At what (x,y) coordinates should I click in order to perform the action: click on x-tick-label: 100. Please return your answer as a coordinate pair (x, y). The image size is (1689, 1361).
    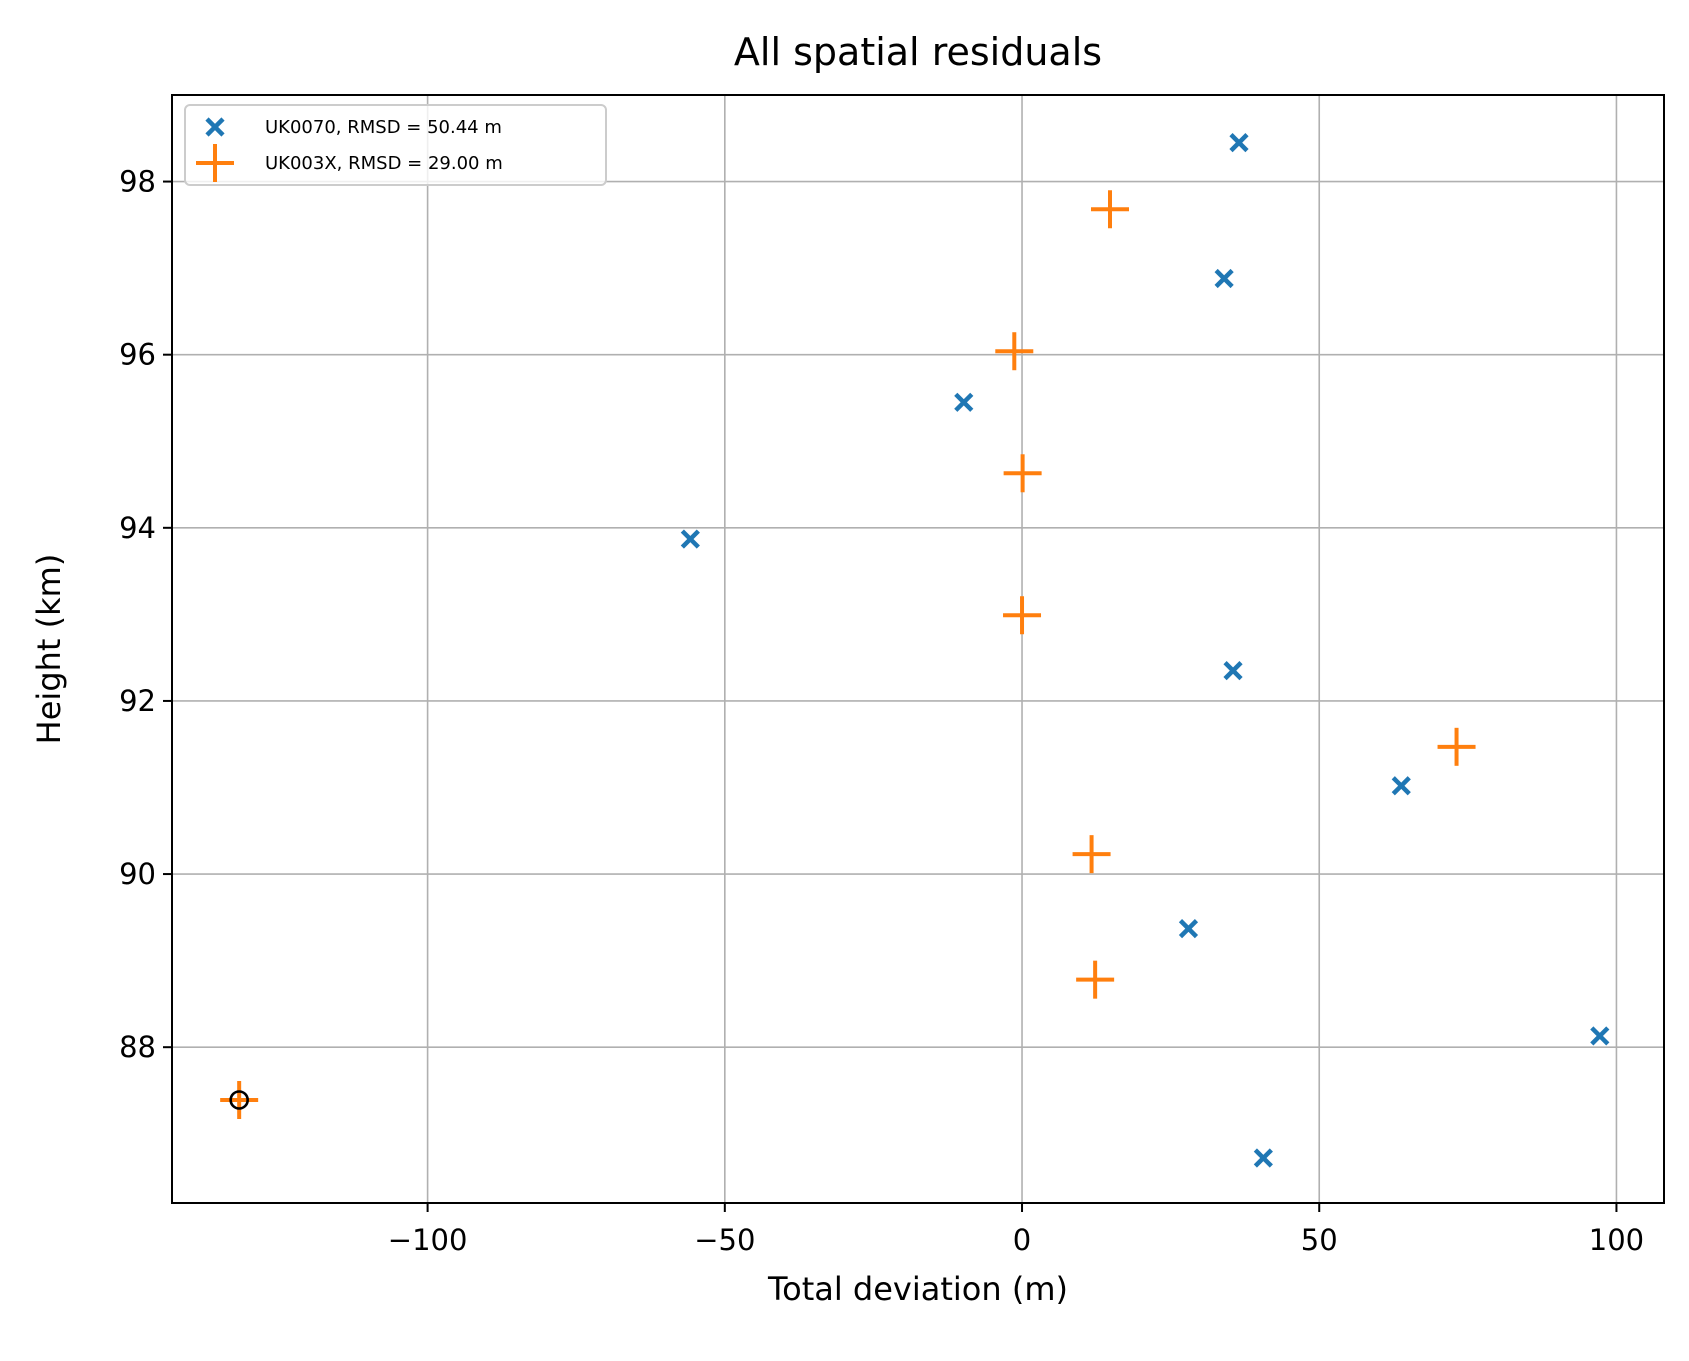
    Looking at the image, I should click on (1616, 1240).